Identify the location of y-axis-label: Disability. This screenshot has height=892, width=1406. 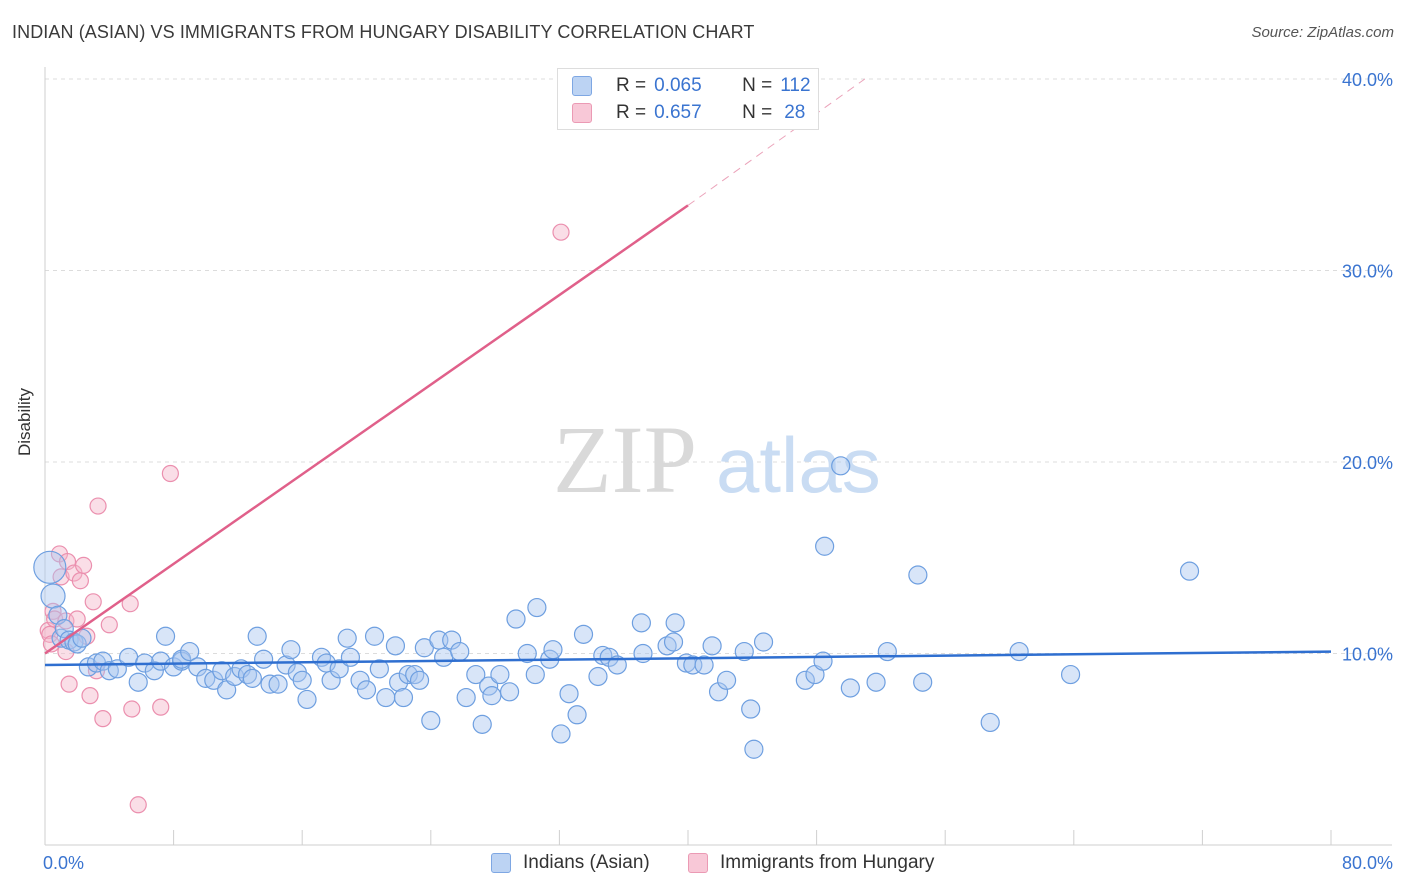
(24, 421).